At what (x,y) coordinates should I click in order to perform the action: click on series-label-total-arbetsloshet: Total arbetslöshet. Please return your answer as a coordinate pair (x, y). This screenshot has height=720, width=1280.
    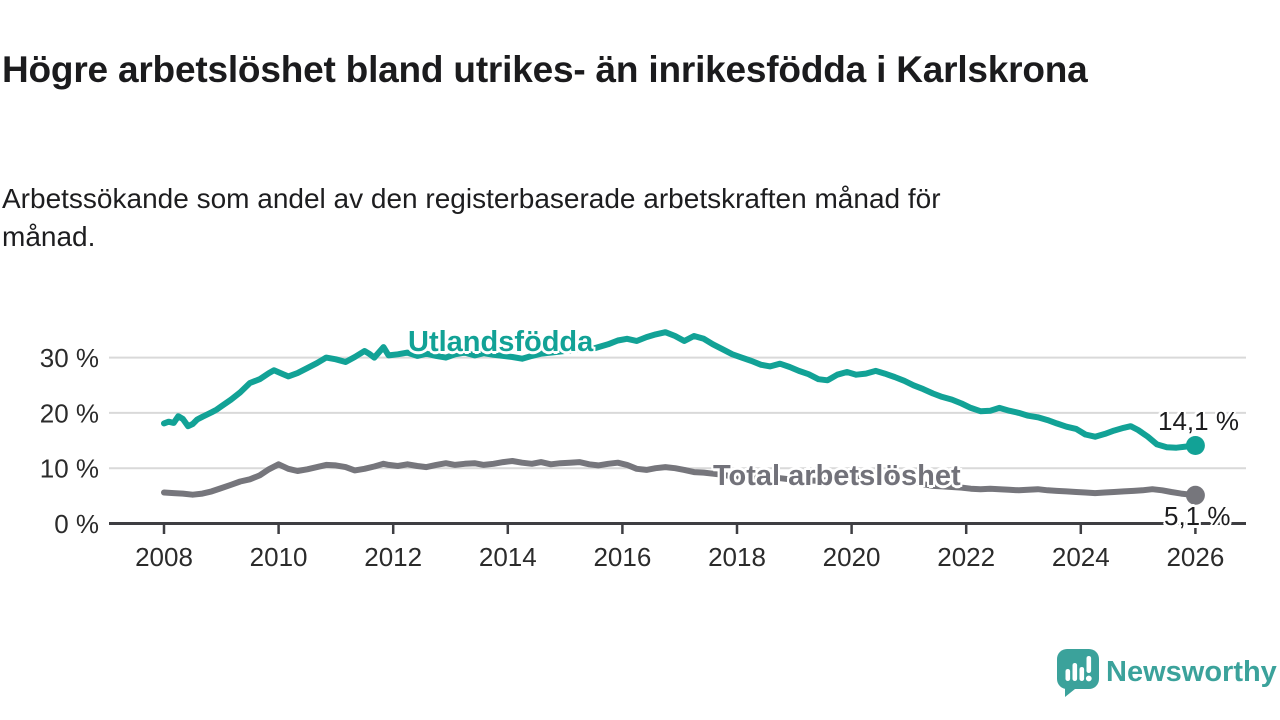
    Looking at the image, I should click on (837, 476).